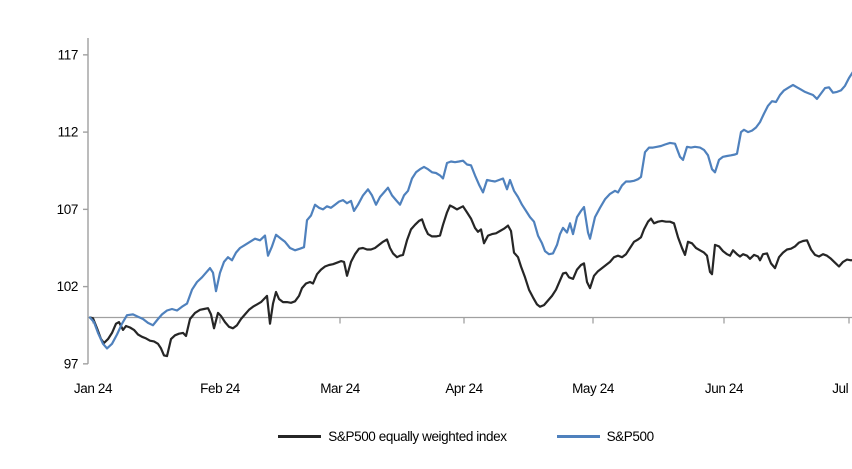  I want to click on x-tick-label: Jul 24, so click(842, 388).